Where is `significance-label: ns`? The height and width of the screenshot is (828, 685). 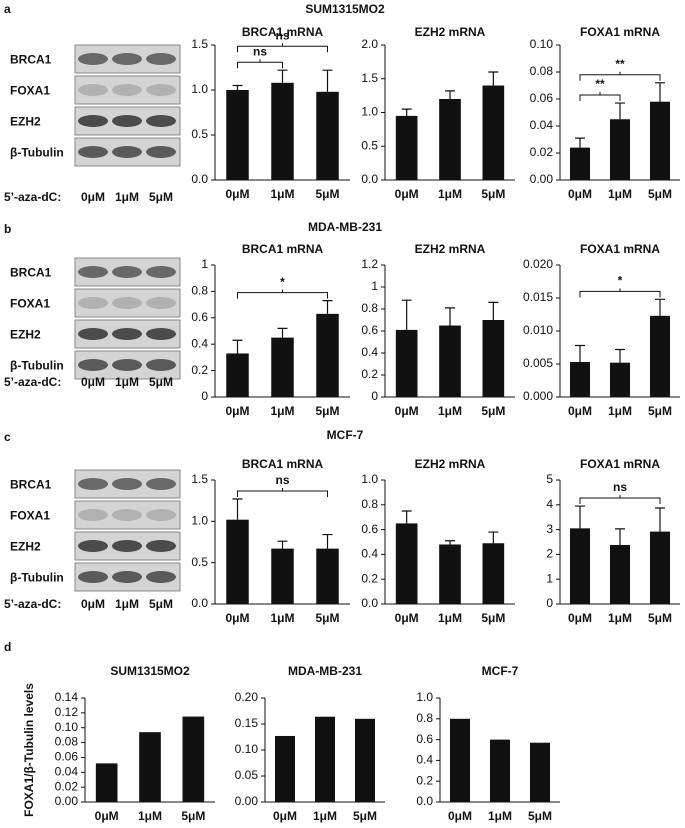
significance-label: ns is located at coordinates (282, 35).